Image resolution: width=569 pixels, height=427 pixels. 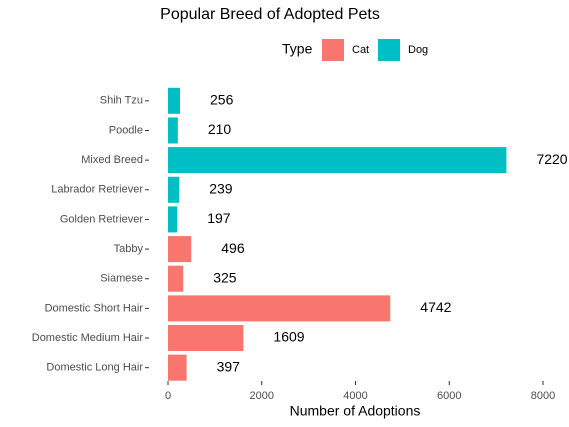 I want to click on legend-label: Dog, so click(x=418, y=50).